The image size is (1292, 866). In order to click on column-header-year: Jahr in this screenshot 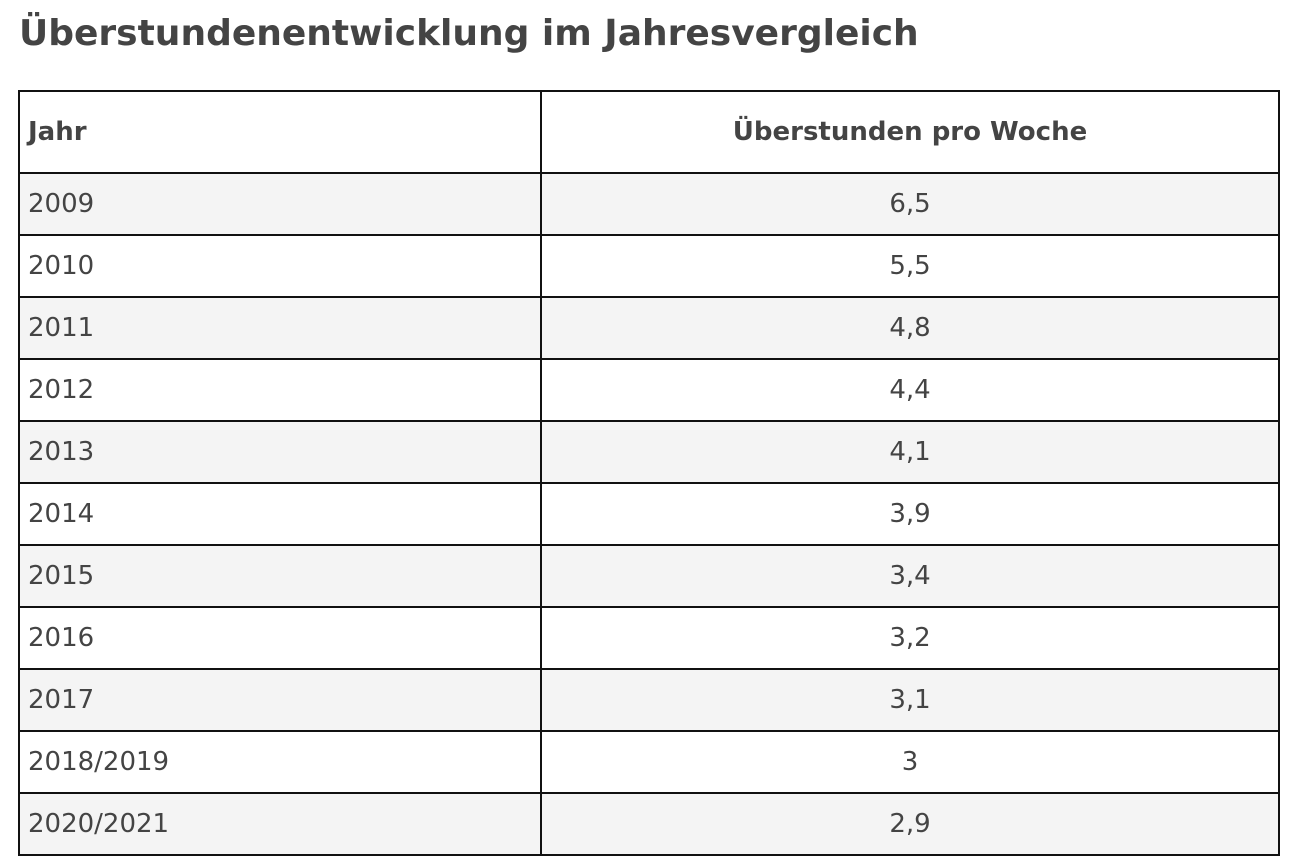, I will do `click(280, 132)`.